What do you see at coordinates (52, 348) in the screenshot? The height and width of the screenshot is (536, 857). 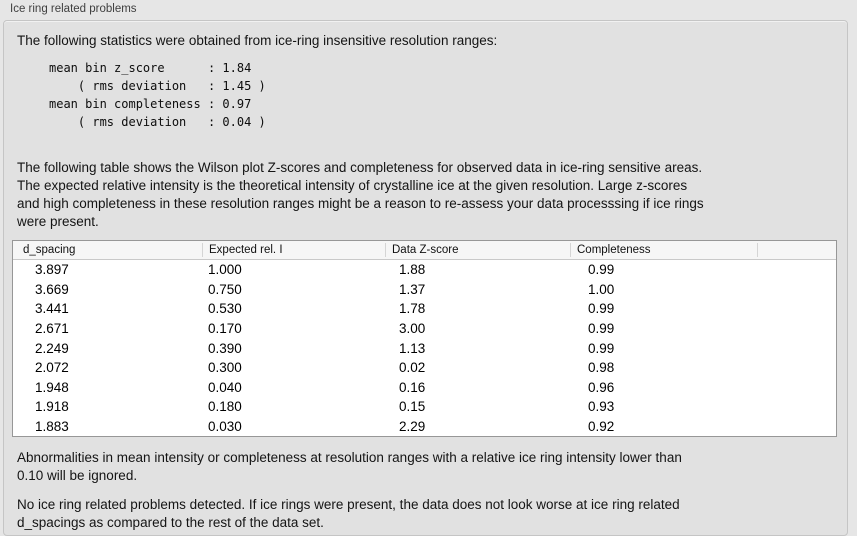 I see `table-cell: 2.249` at bounding box center [52, 348].